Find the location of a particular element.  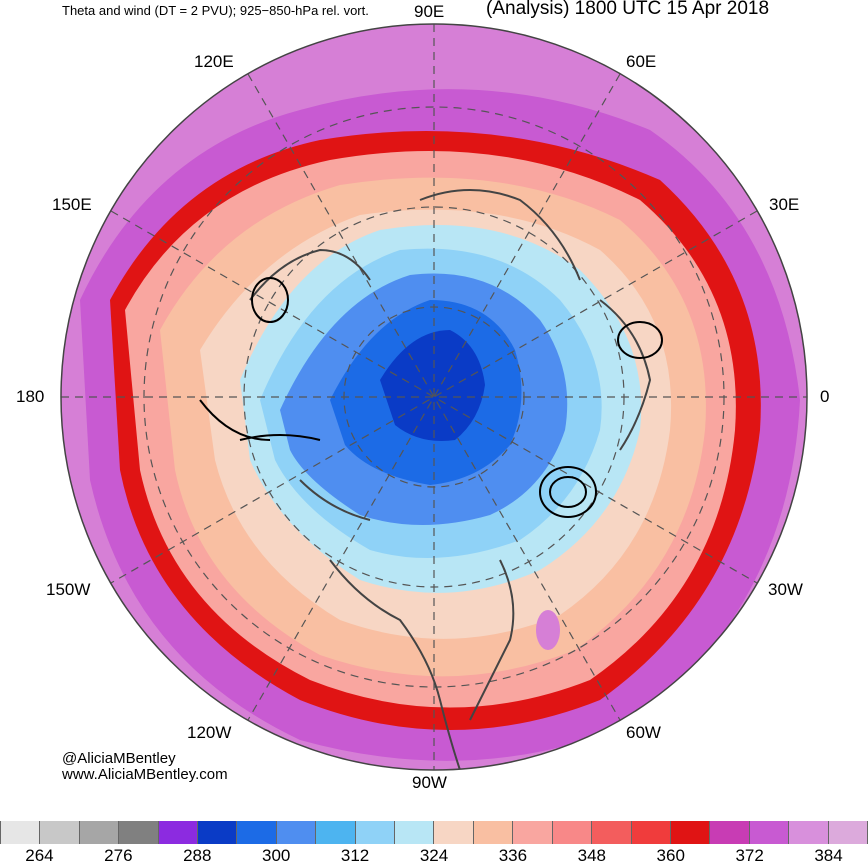

colorbar-tick-label: 360 is located at coordinates (670, 855).